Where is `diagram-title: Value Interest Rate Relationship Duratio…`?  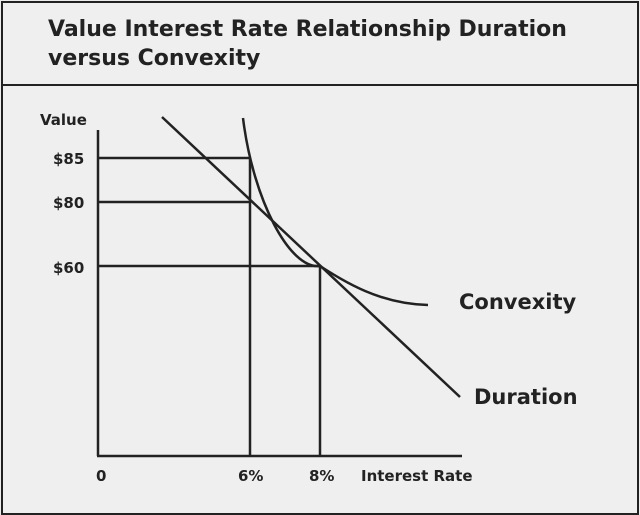 diagram-title: Value Interest Rate Relationship Duratio… is located at coordinates (307, 44).